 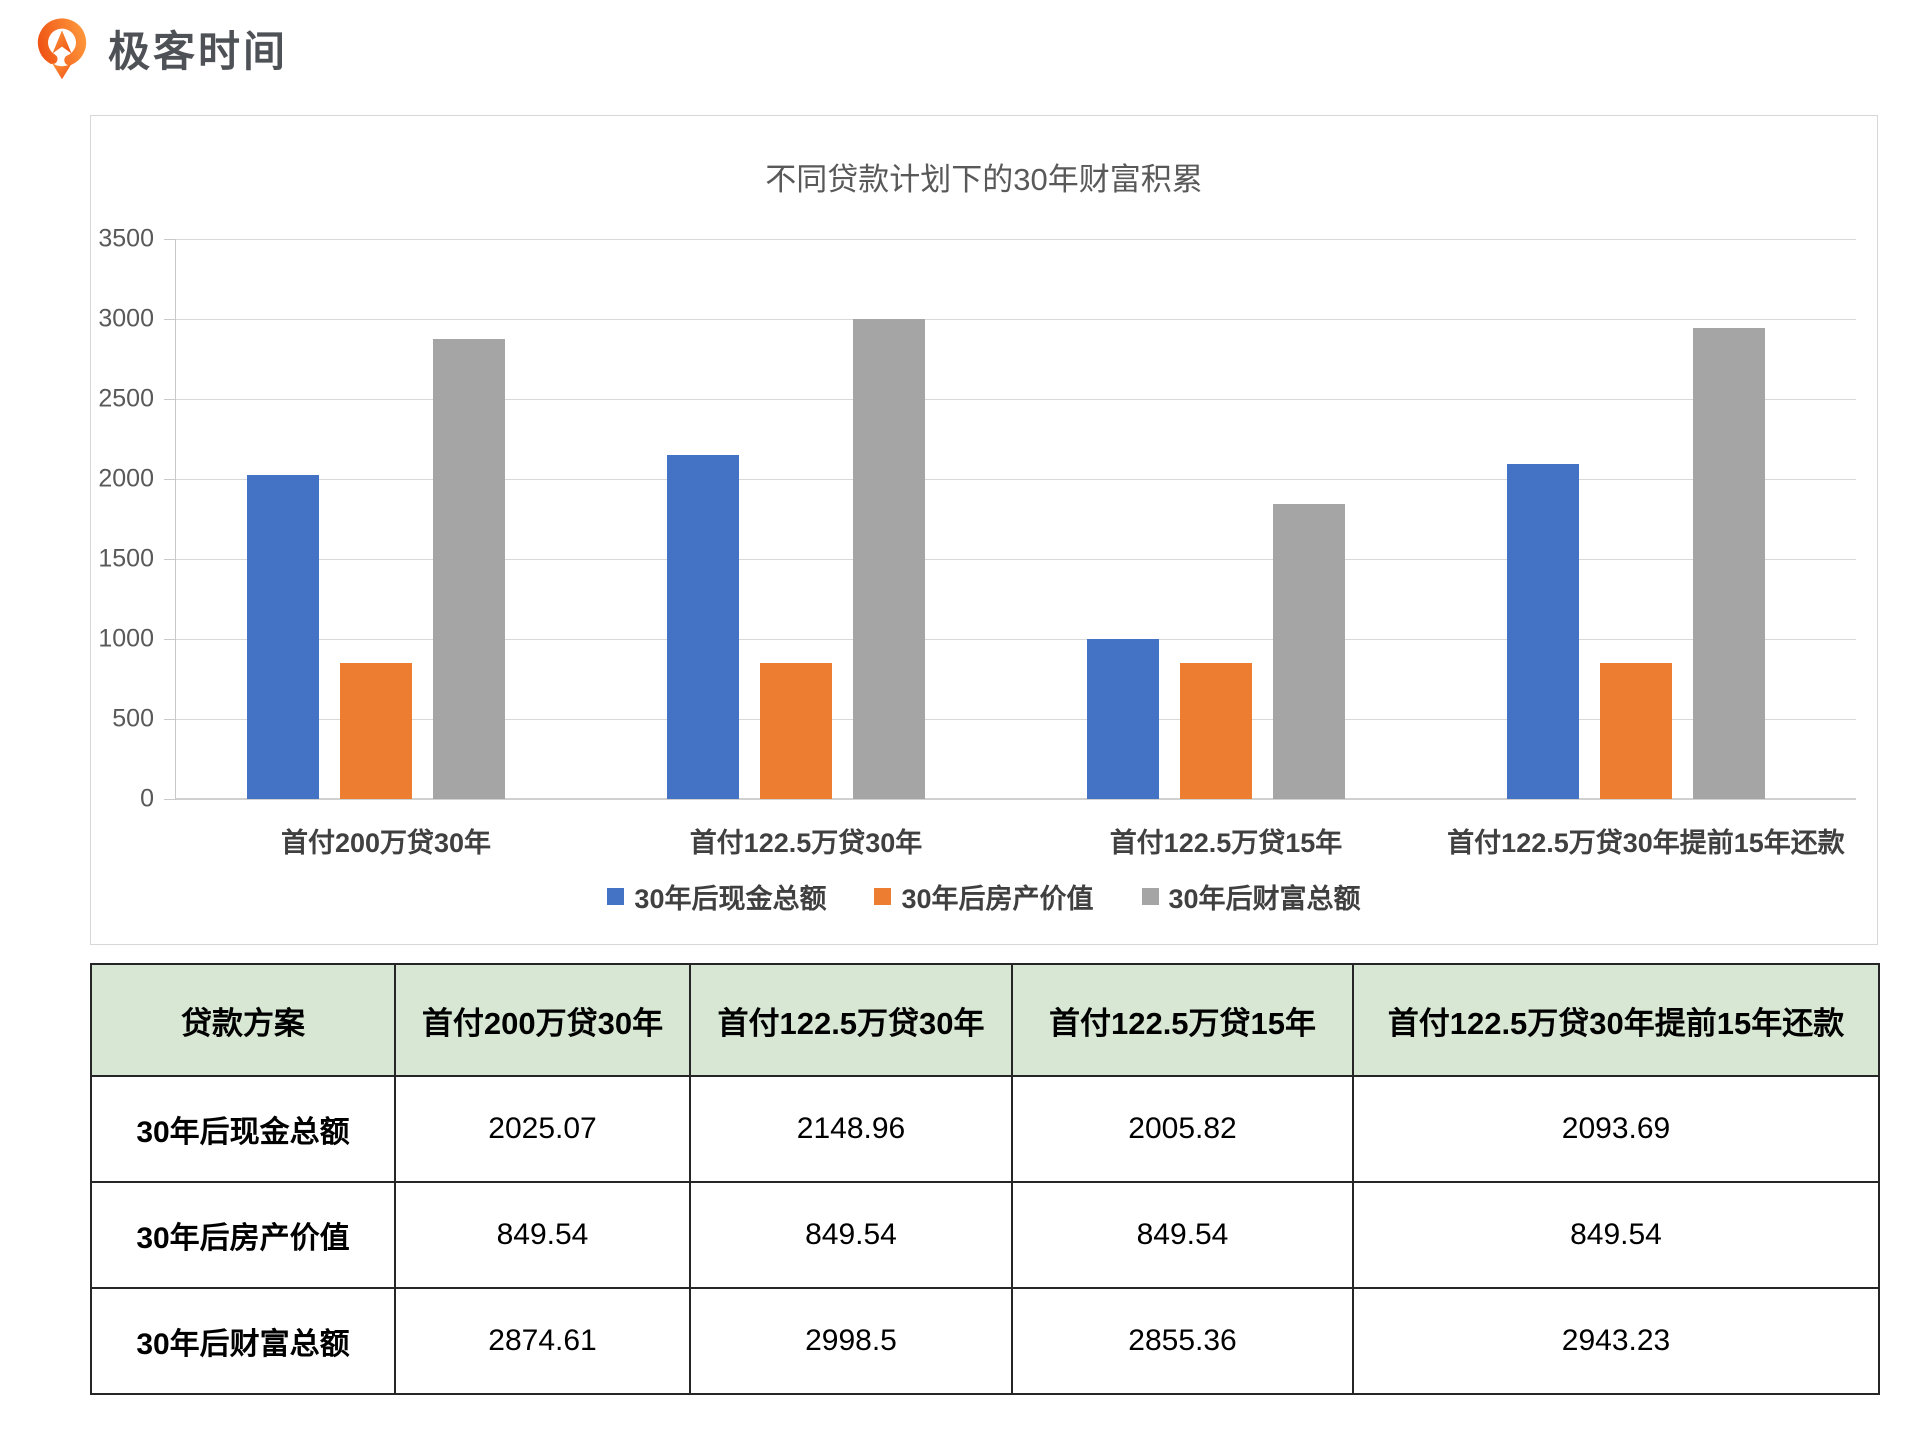 I want to click on table-header-cell: 首付122.5万贷30年, so click(x=851, y=1020).